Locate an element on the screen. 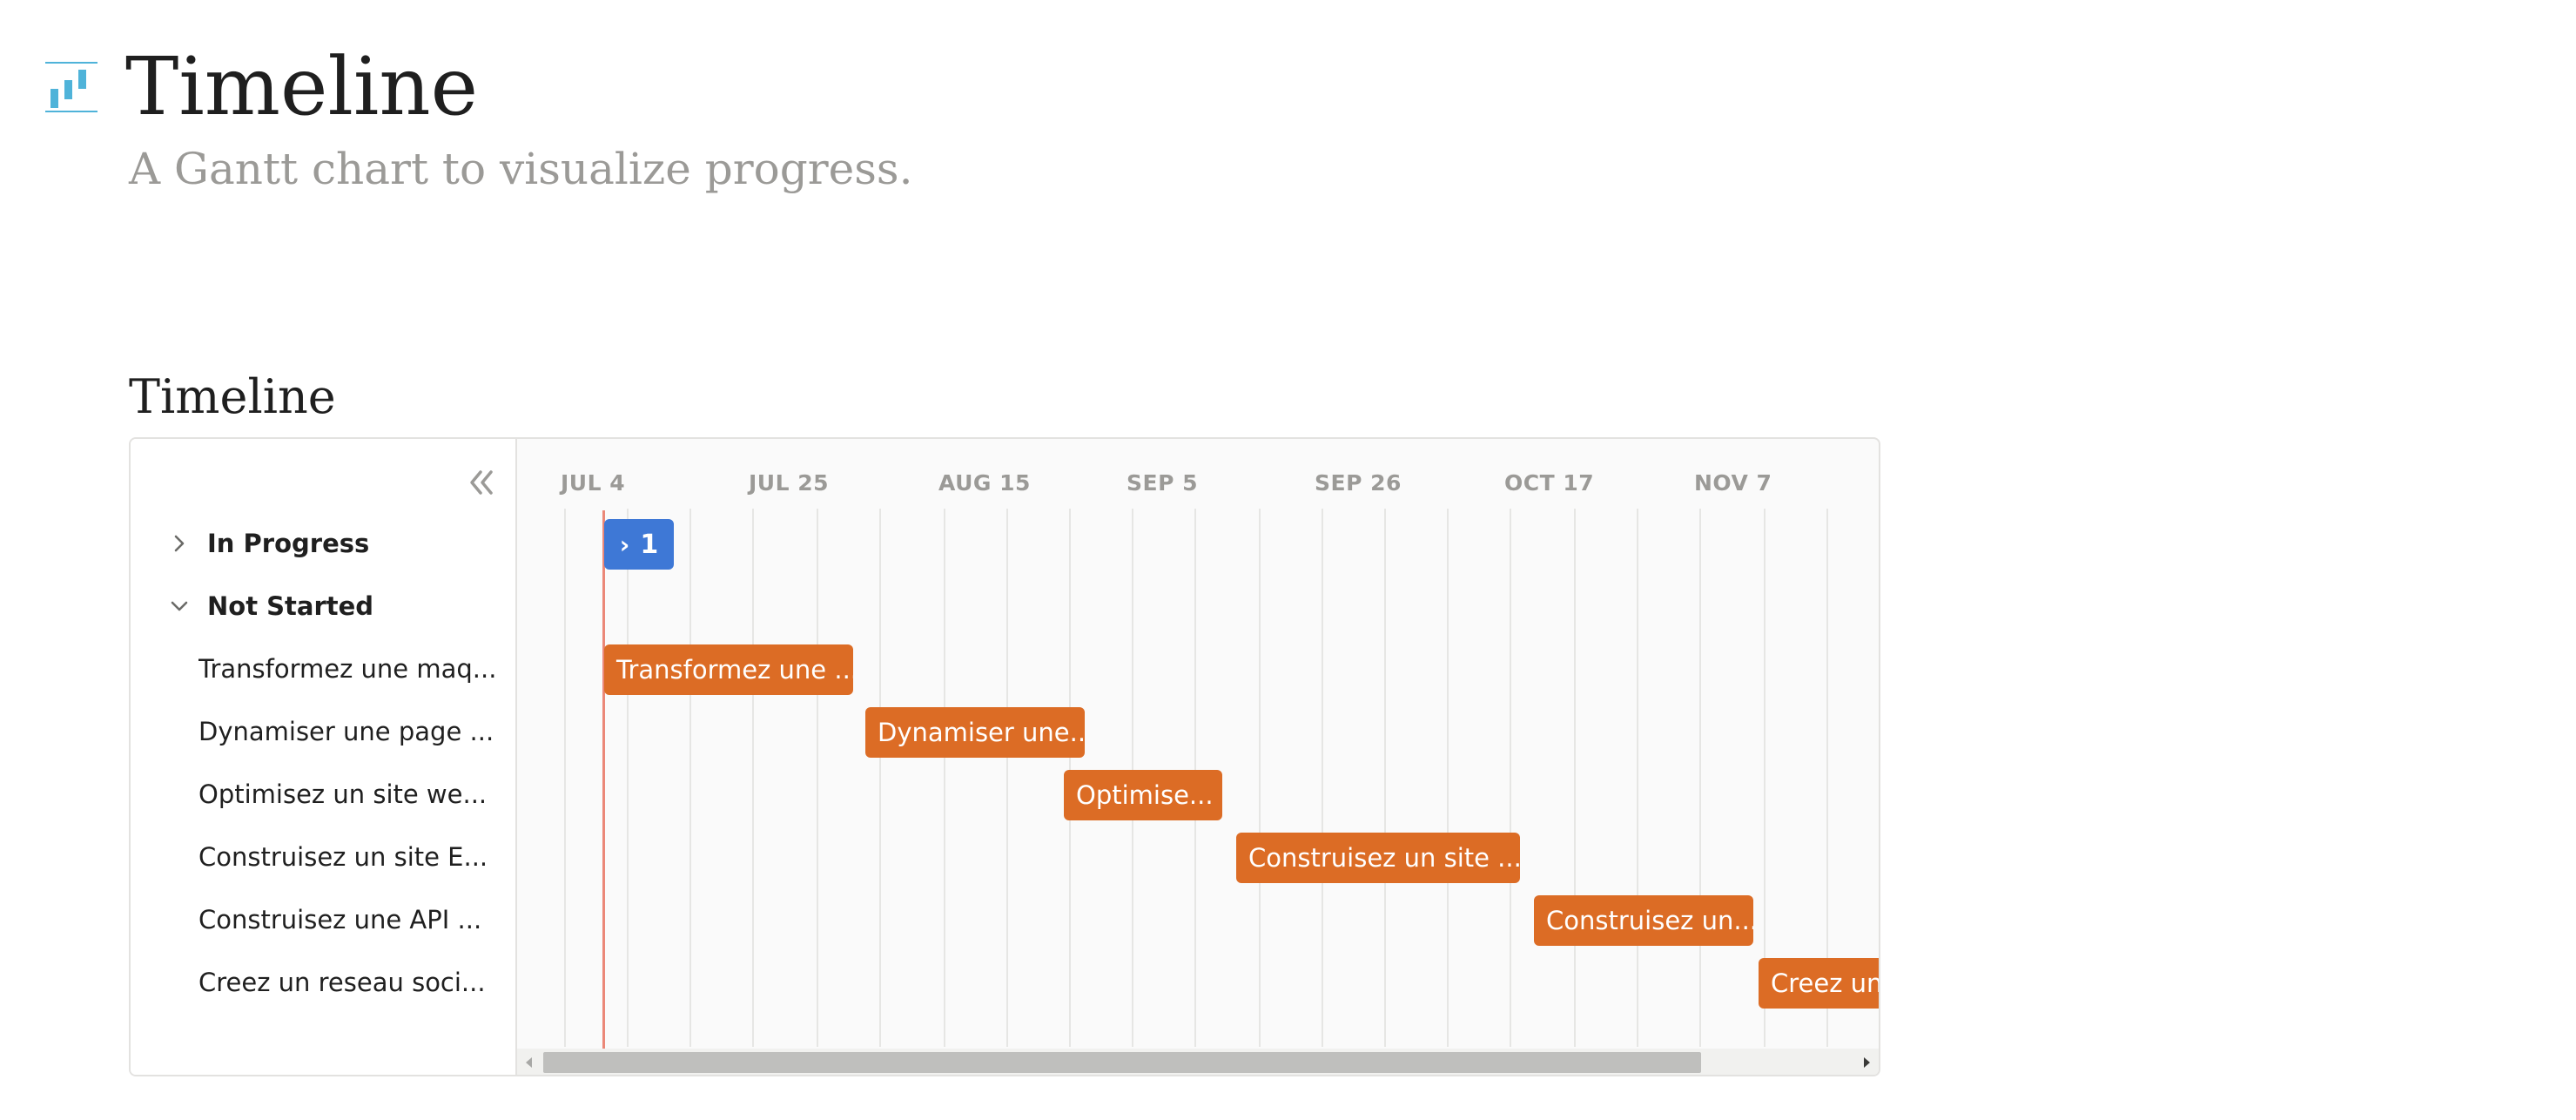 This screenshot has width=2576, height=1120. scroll-right-icon is located at coordinates (1866, 1062).